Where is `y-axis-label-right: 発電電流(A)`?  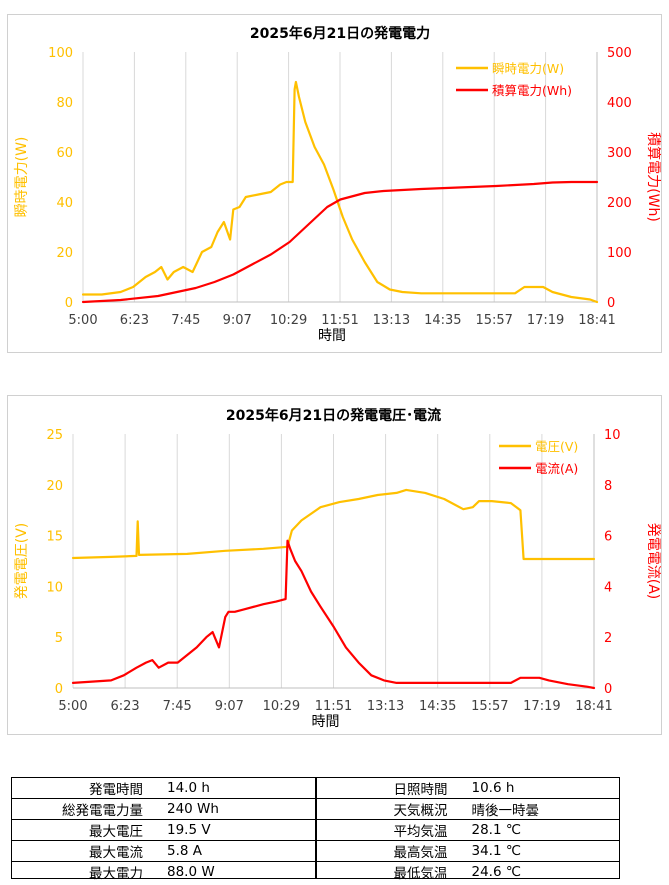 y-axis-label-right: 発電電流(A) is located at coordinates (653, 561).